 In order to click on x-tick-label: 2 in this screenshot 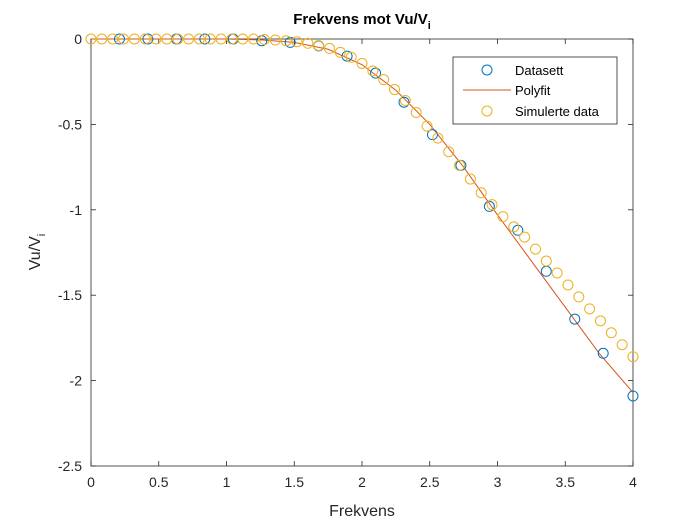, I will do `click(362, 482)`.